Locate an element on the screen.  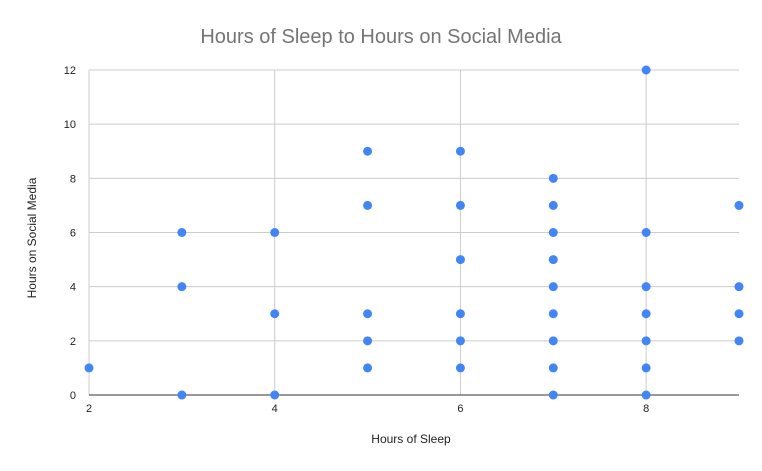
x-tick-label-2: 2 is located at coordinates (89, 409).